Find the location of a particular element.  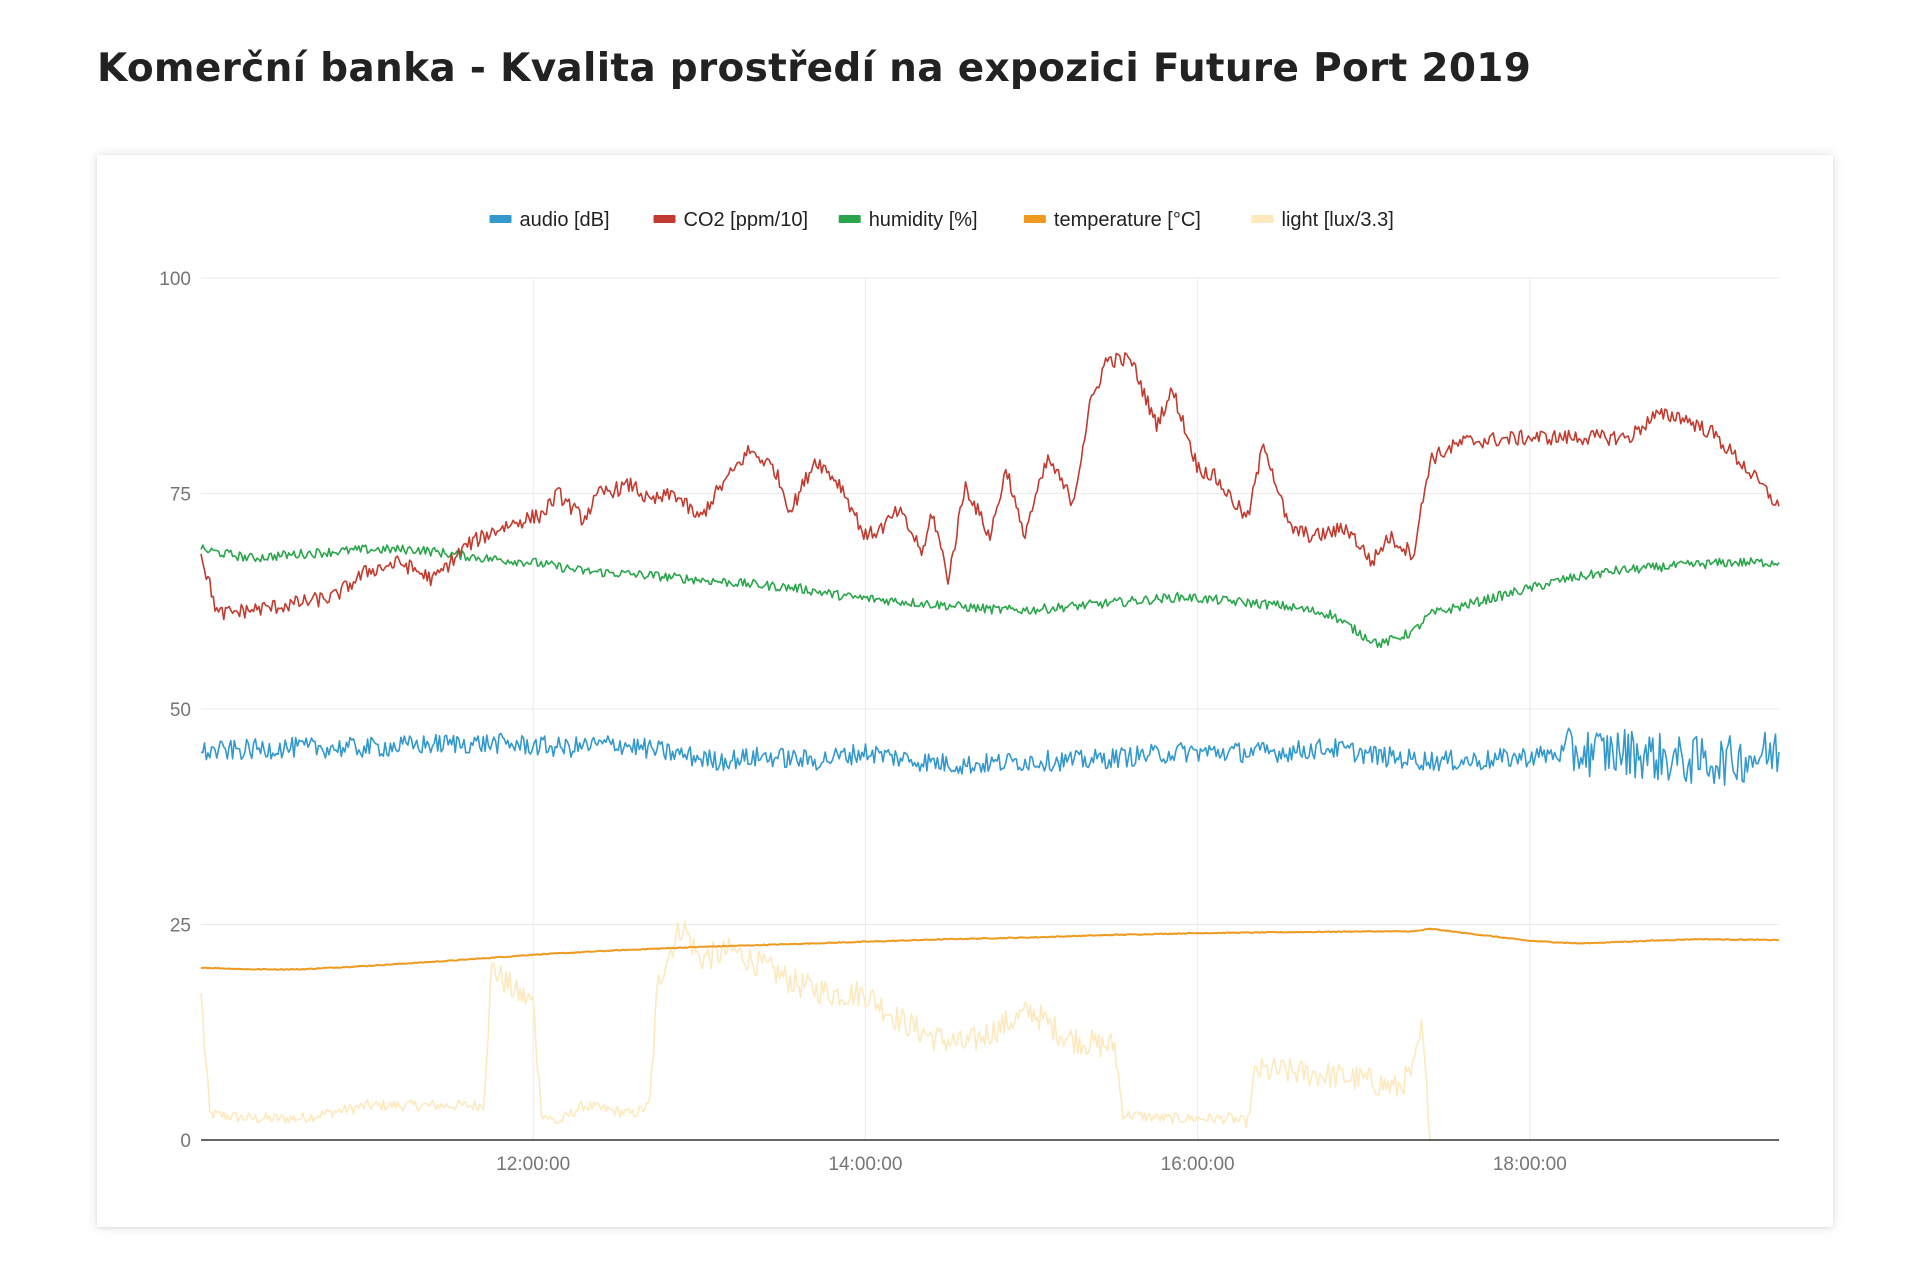

legend-label: light [lux/3.3] is located at coordinates (1338, 220).